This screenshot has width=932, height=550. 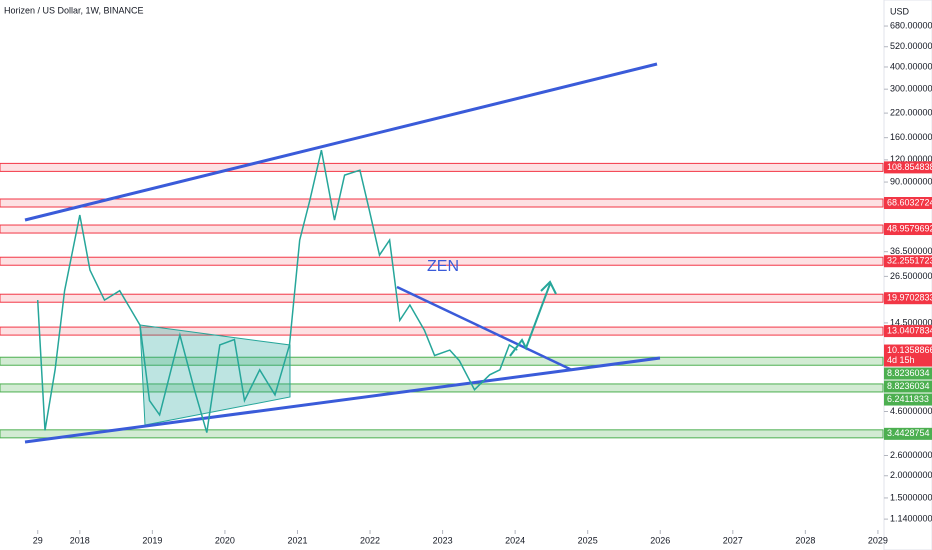 I want to click on price-label: 6.2411833, so click(x=908, y=399).